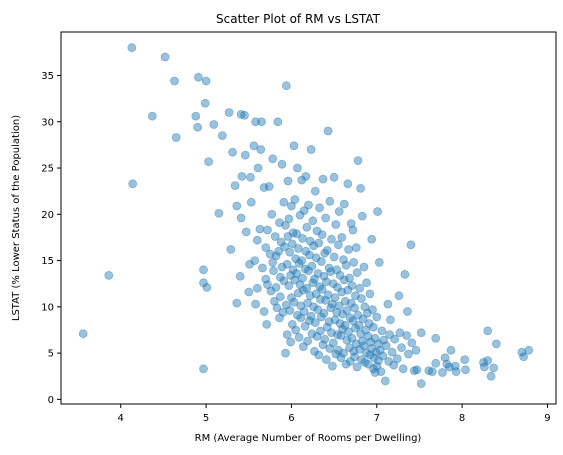 This screenshot has height=455, width=563. I want to click on x-tick-label: 9, so click(547, 418).